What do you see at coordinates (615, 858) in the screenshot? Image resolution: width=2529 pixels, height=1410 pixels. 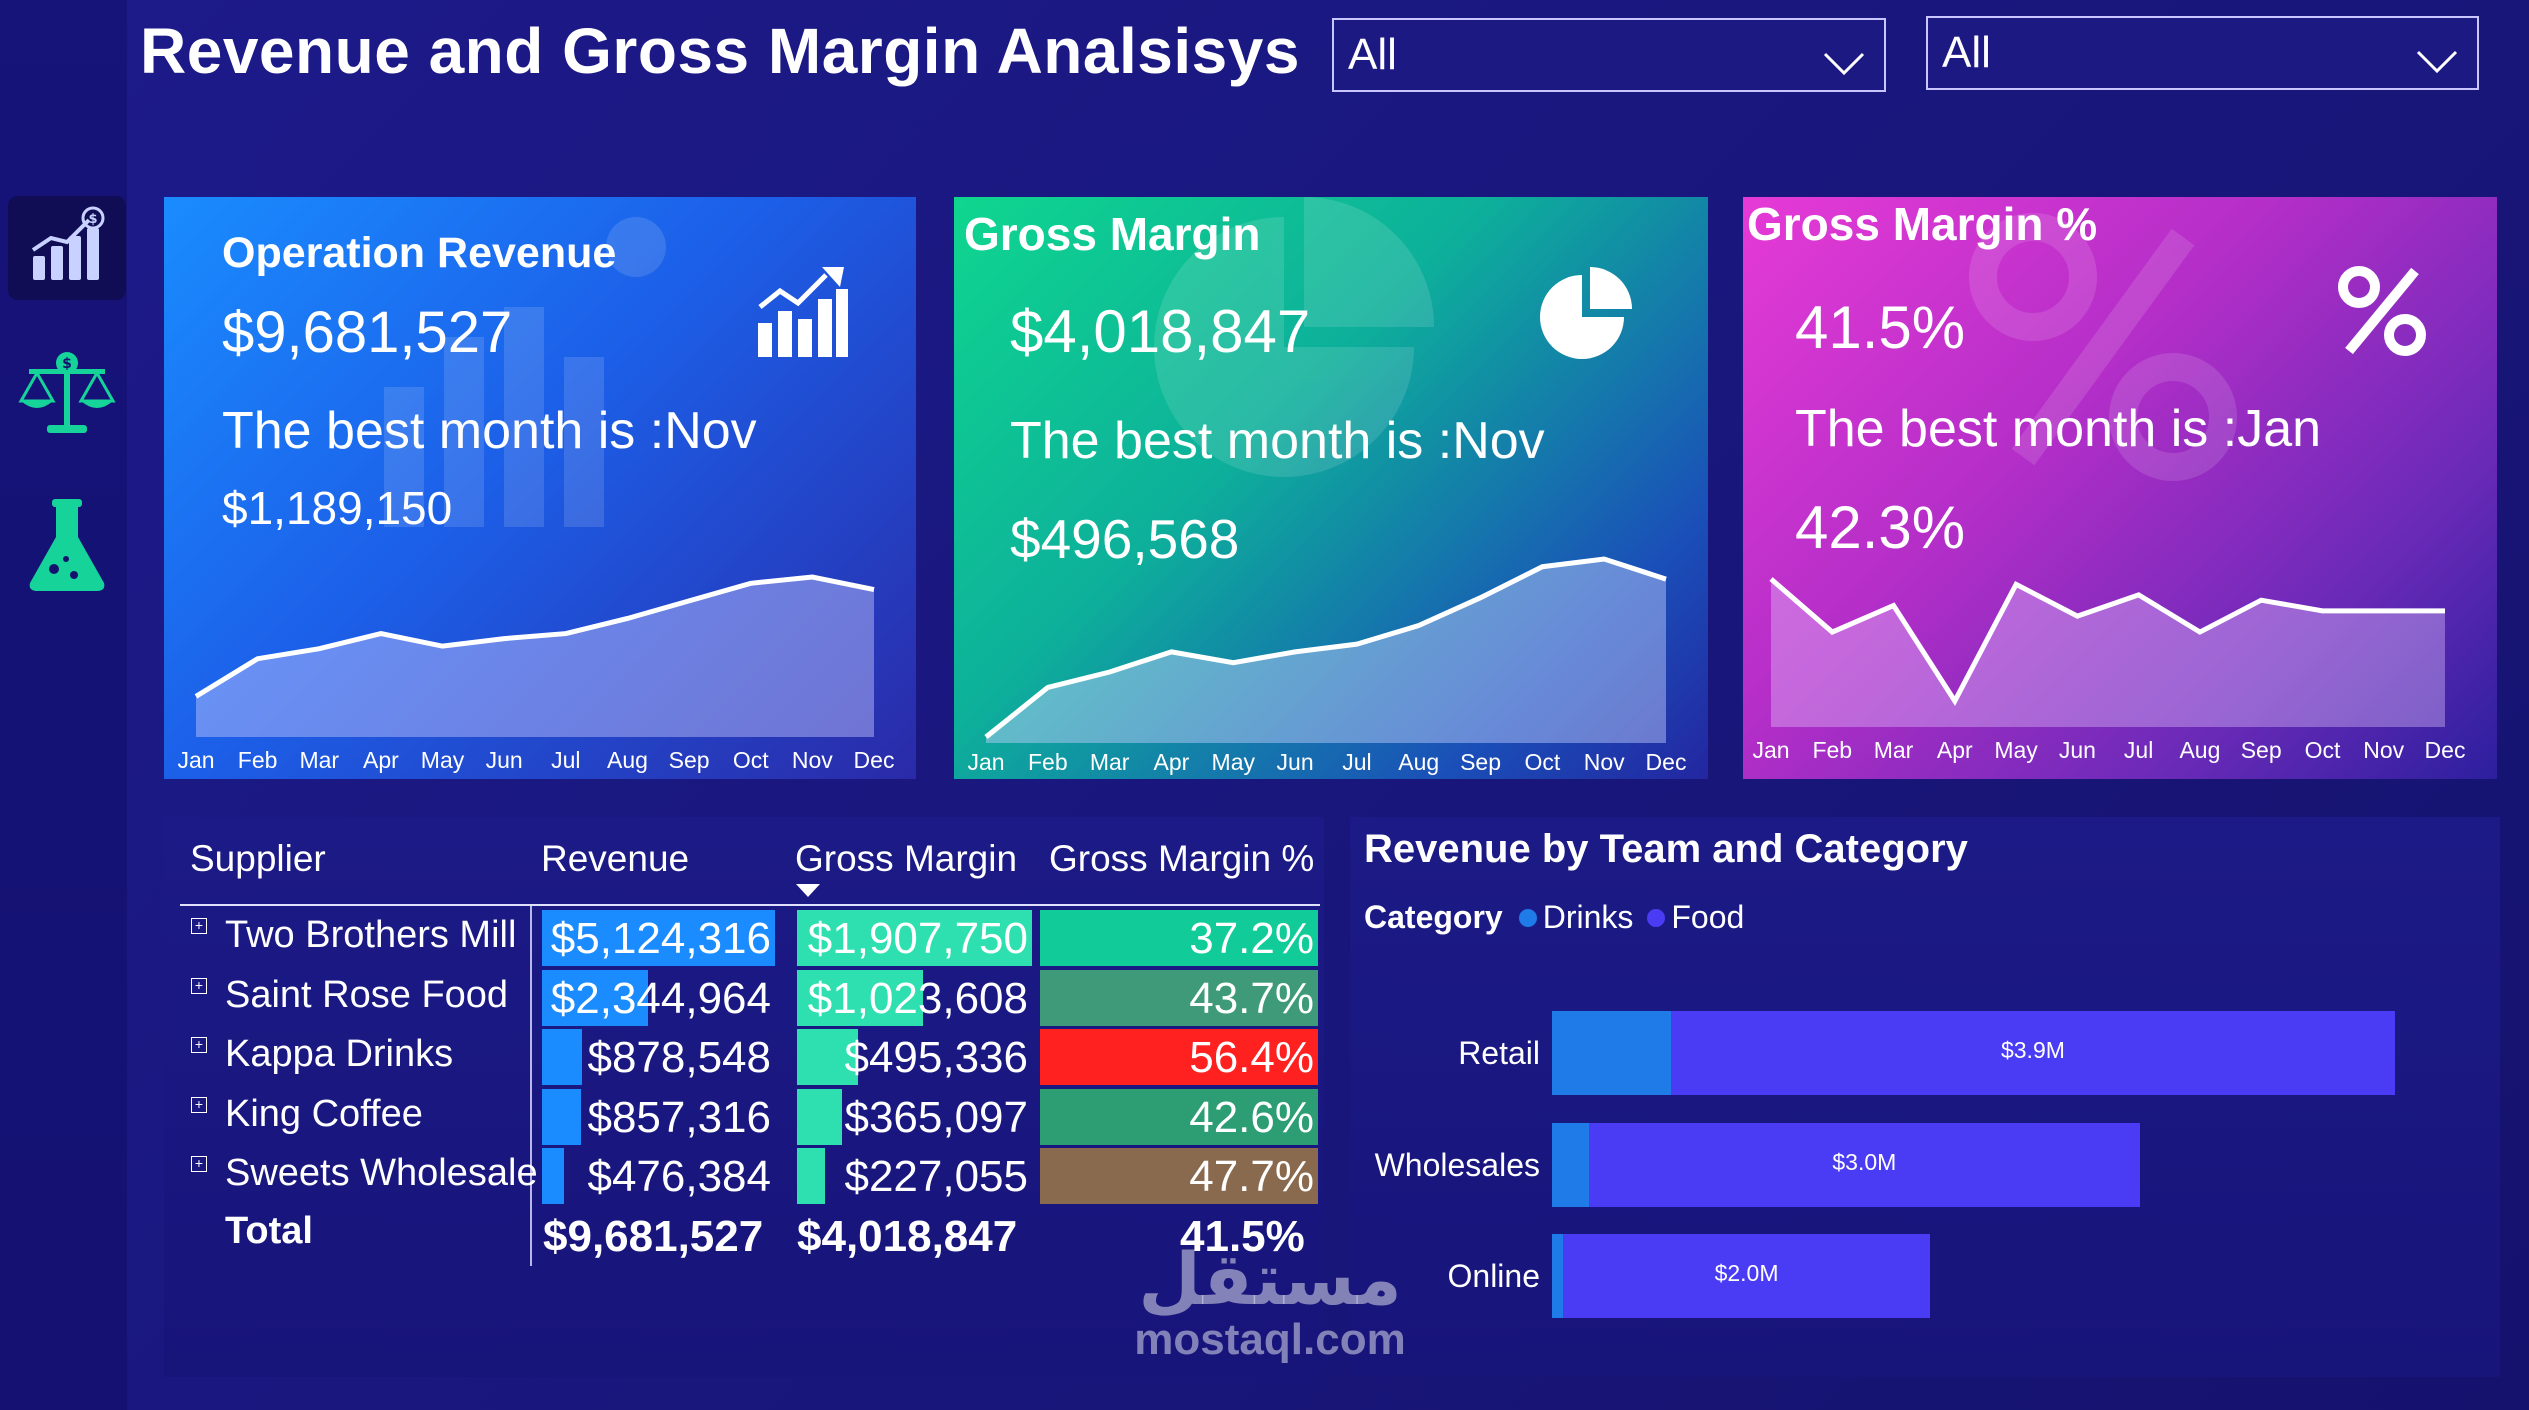 I see `column-header-revenue: Revenue` at bounding box center [615, 858].